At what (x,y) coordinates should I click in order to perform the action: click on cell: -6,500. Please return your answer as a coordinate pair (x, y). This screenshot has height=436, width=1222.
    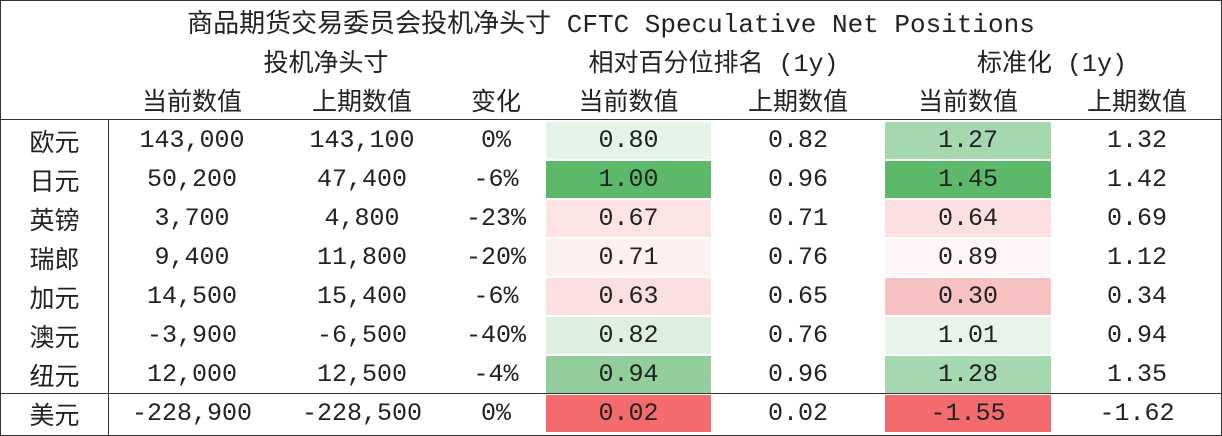
    Looking at the image, I should click on (361, 335).